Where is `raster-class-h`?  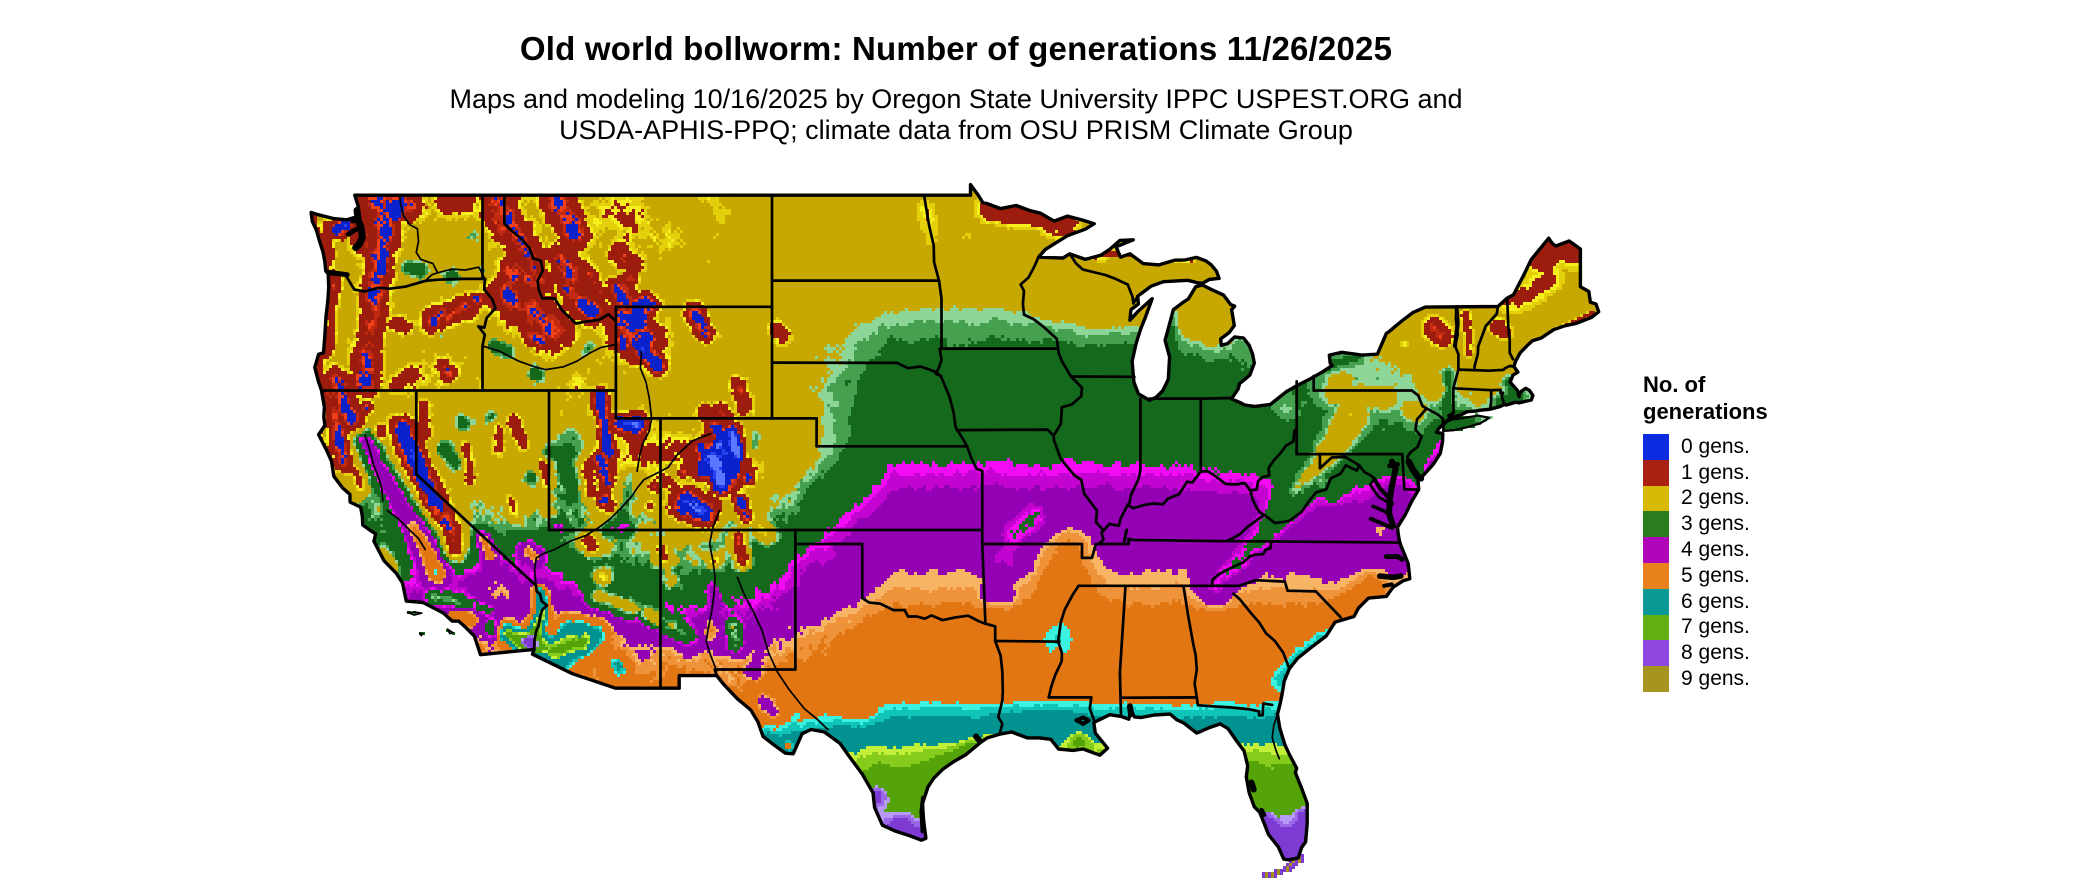
raster-class-h is located at coordinates (906, 716).